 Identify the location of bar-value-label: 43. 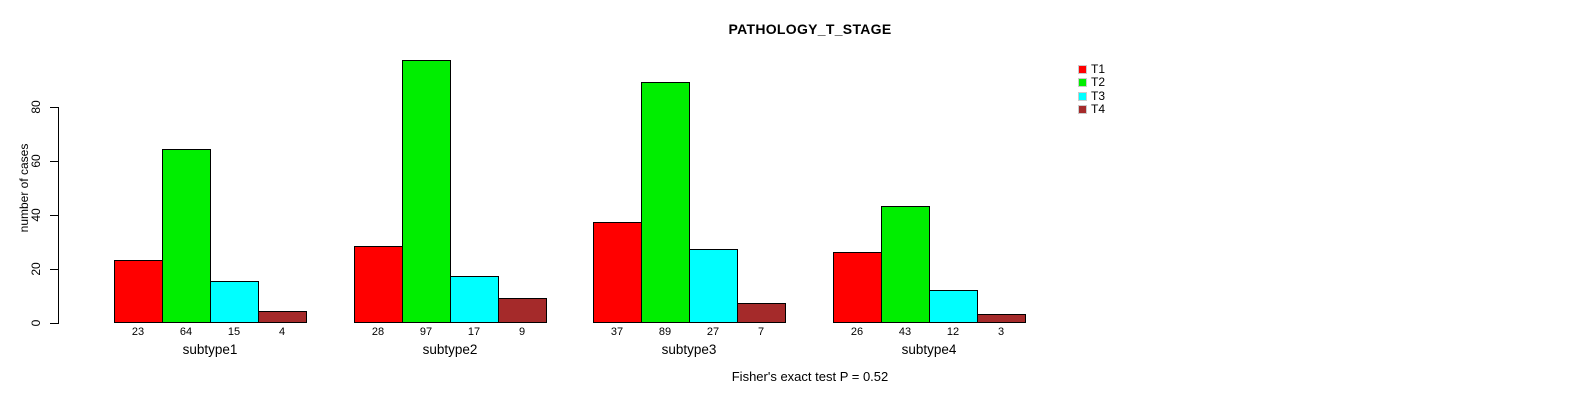
(905, 332).